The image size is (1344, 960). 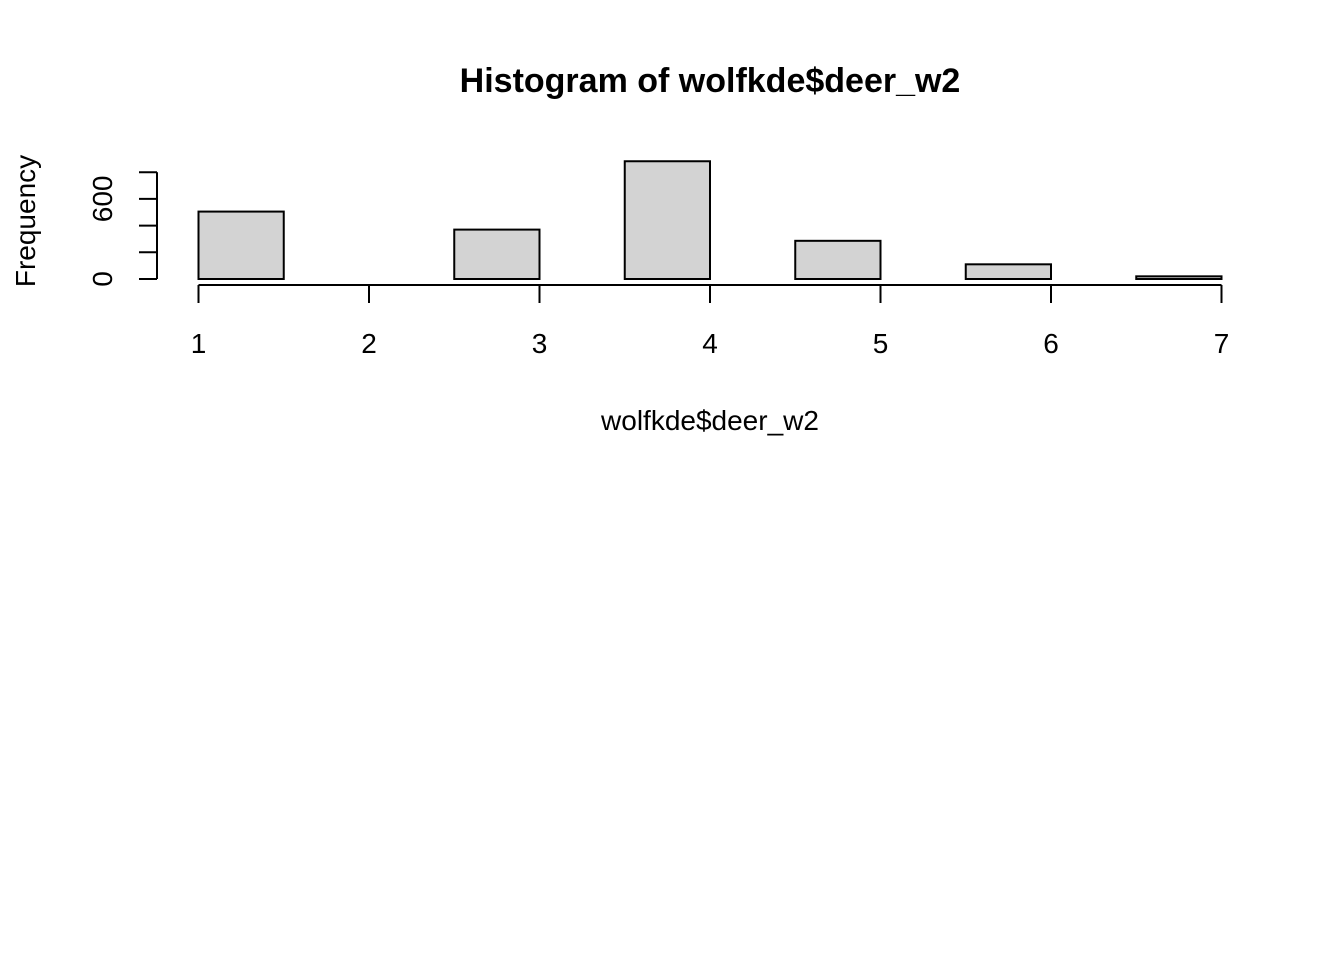 I want to click on y-tick-label-0: 0, so click(x=102, y=279).